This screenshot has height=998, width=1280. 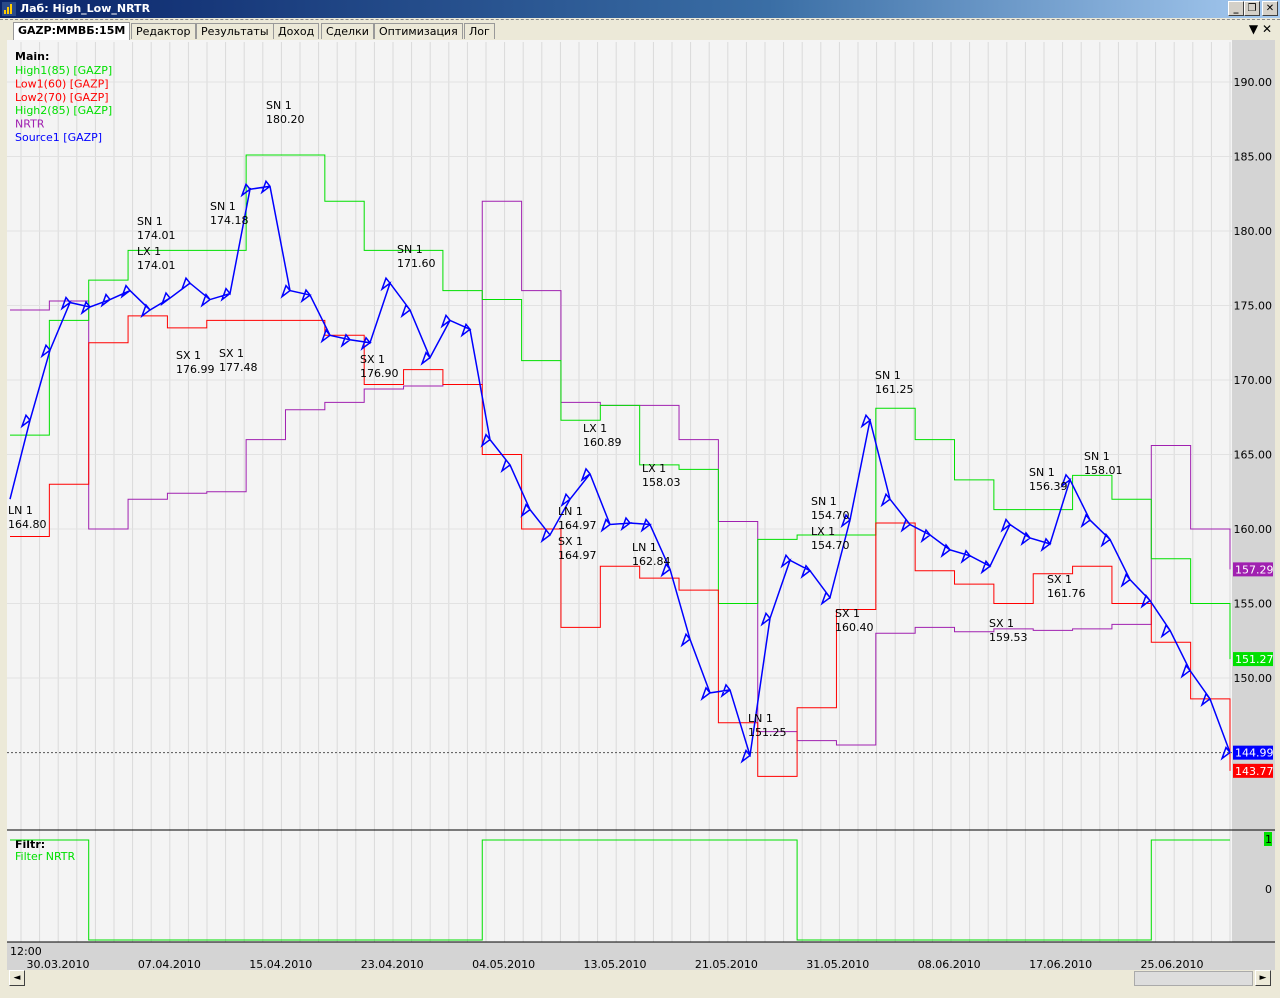 I want to click on filter-tick-label: 0, so click(x=1268, y=889).